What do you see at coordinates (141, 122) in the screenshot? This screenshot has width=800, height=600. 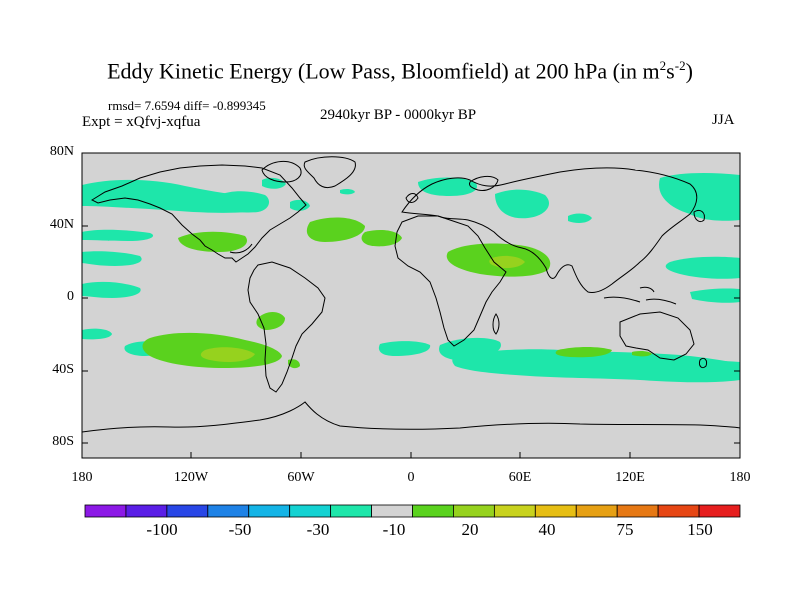 I see `experiment-label: Expt = xQfvj-xqfua` at bounding box center [141, 122].